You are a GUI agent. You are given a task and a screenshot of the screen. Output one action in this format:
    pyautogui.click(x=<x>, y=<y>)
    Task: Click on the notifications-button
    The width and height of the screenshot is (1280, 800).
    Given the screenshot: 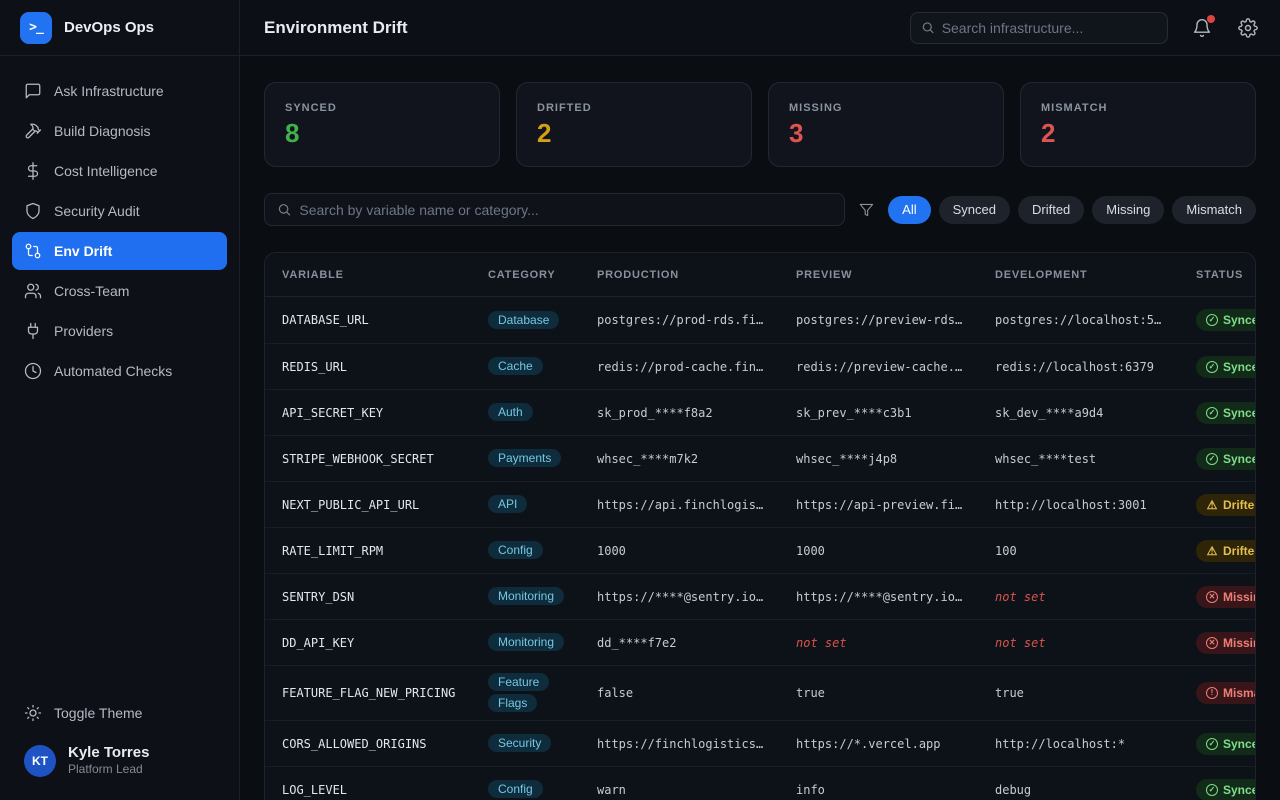 What is the action you would take?
    pyautogui.click(x=1202, y=27)
    